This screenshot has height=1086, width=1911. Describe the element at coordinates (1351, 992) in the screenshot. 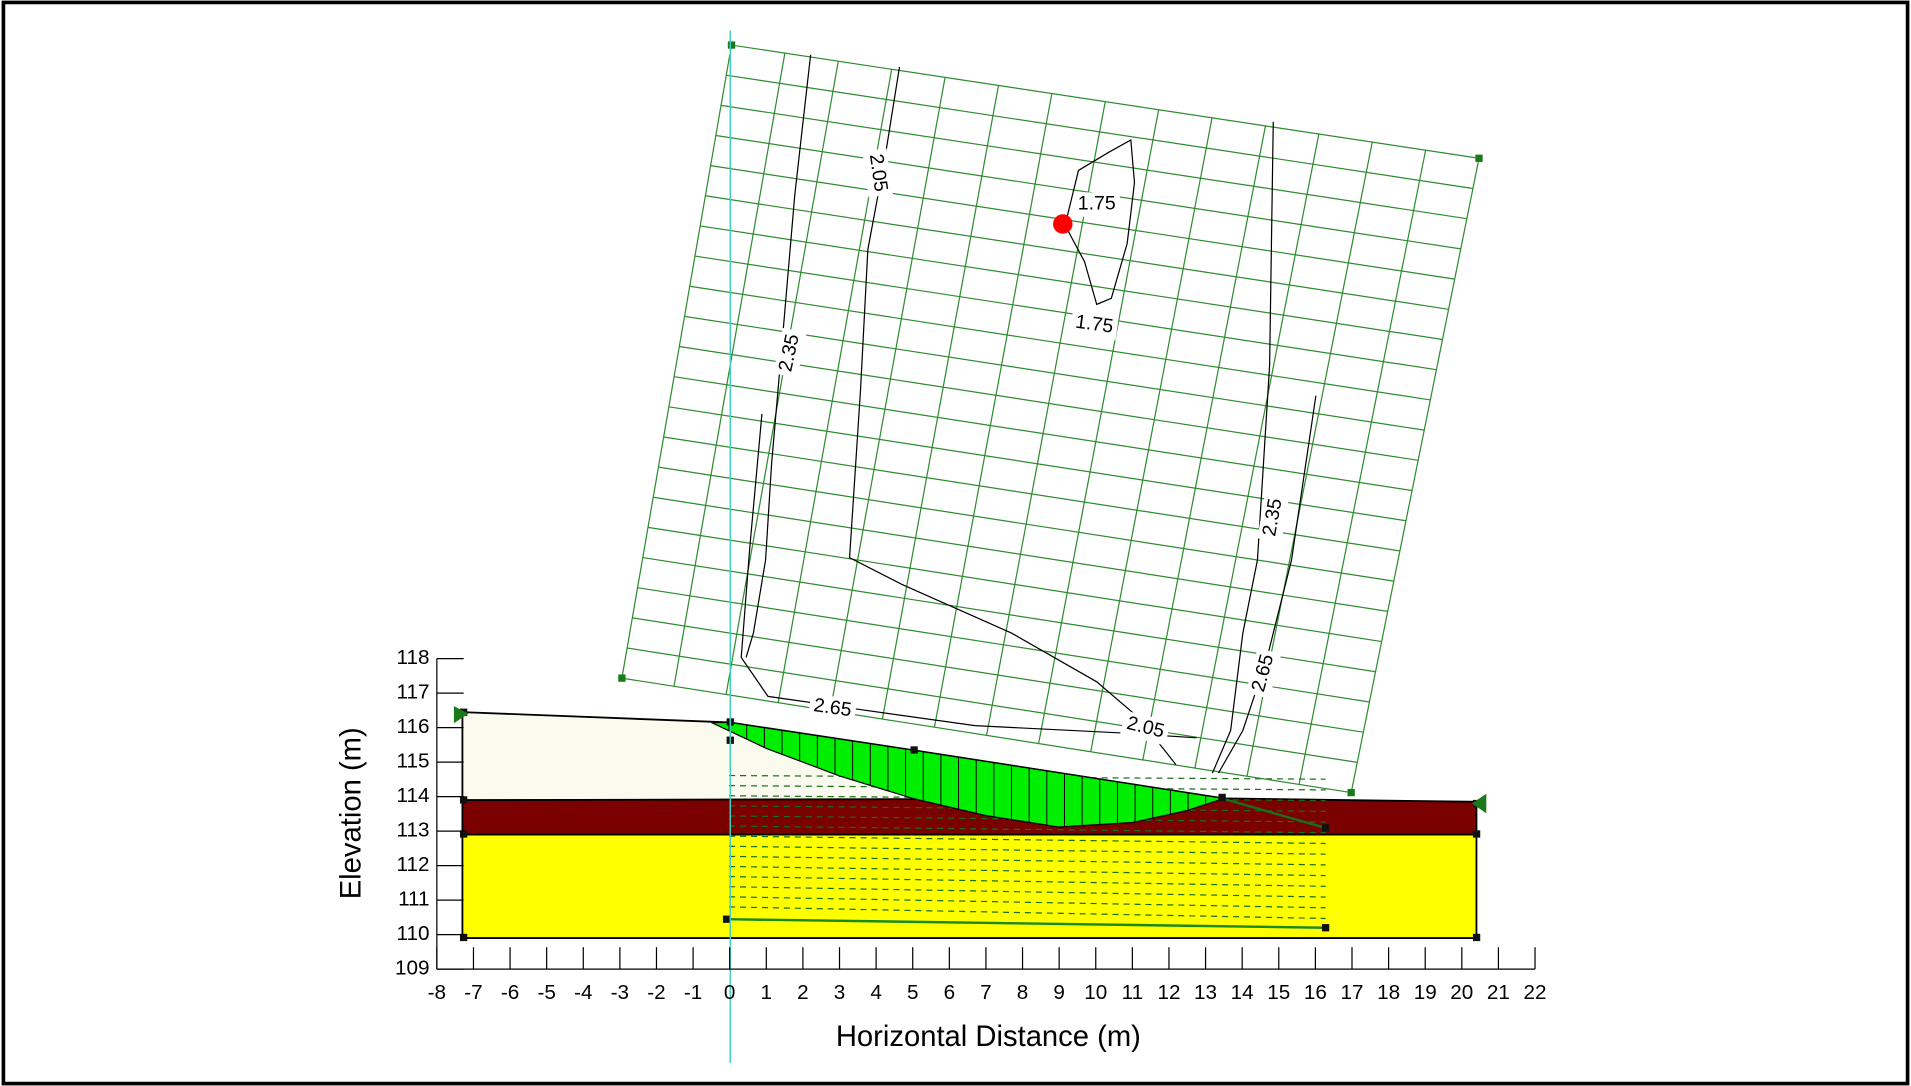

I see `x-tick-label: 17` at that location.